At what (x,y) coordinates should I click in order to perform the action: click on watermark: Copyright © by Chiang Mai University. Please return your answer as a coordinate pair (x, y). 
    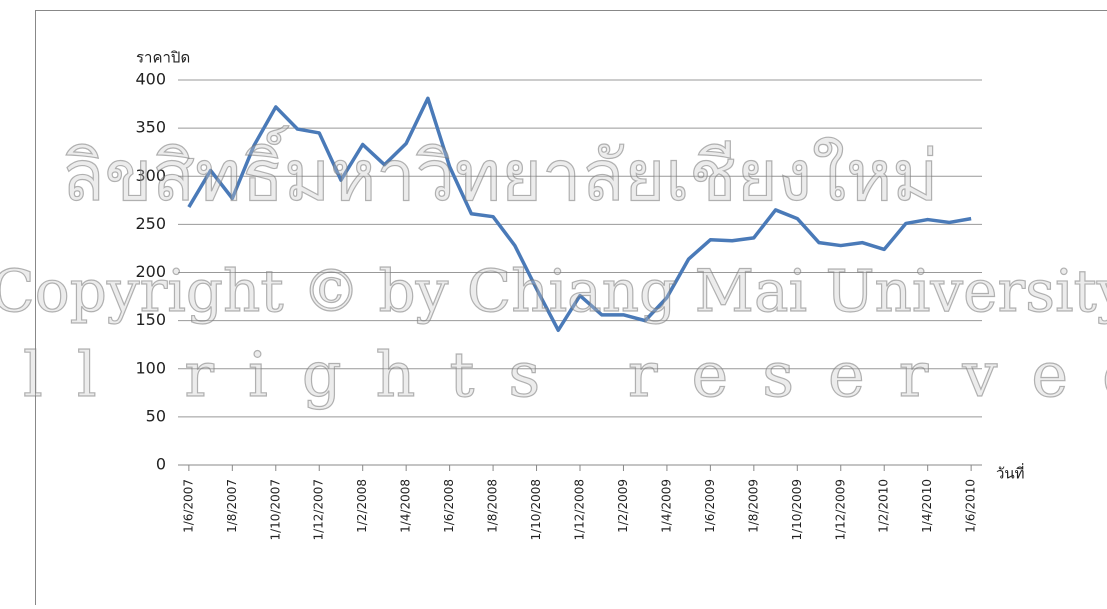
    Looking at the image, I should click on (553, 291).